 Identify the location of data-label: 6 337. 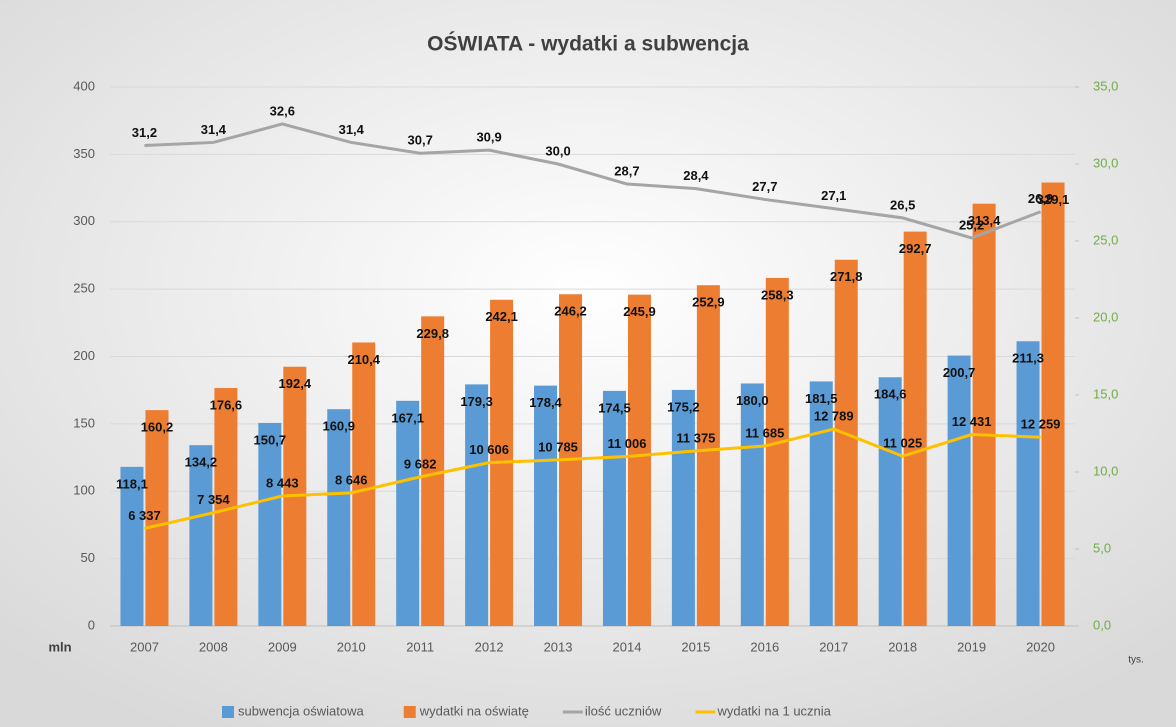
(144, 515).